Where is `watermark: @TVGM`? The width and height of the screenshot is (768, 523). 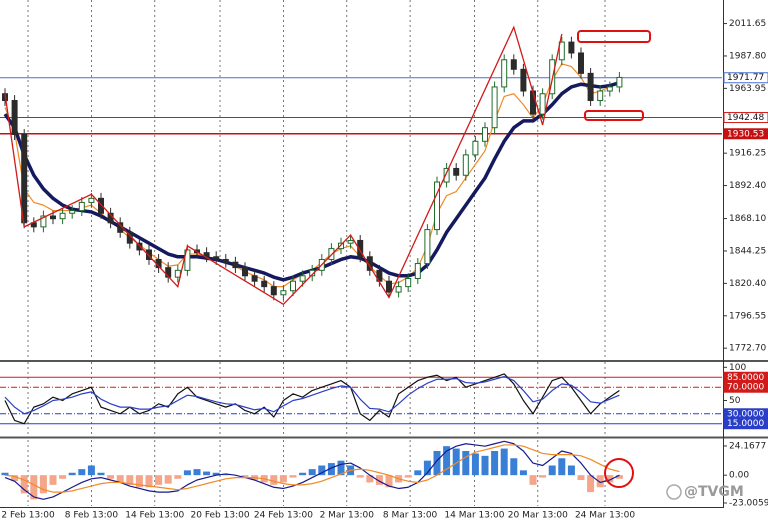 watermark: @TVGM is located at coordinates (714, 492).